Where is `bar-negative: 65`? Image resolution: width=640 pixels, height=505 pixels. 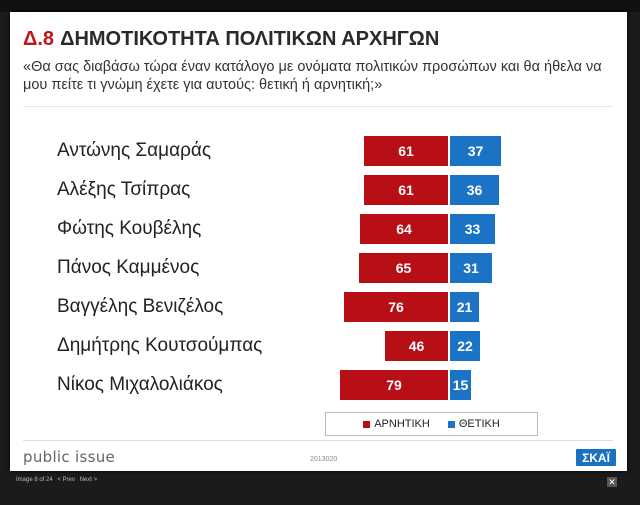
bar-negative: 65 is located at coordinates (403, 268).